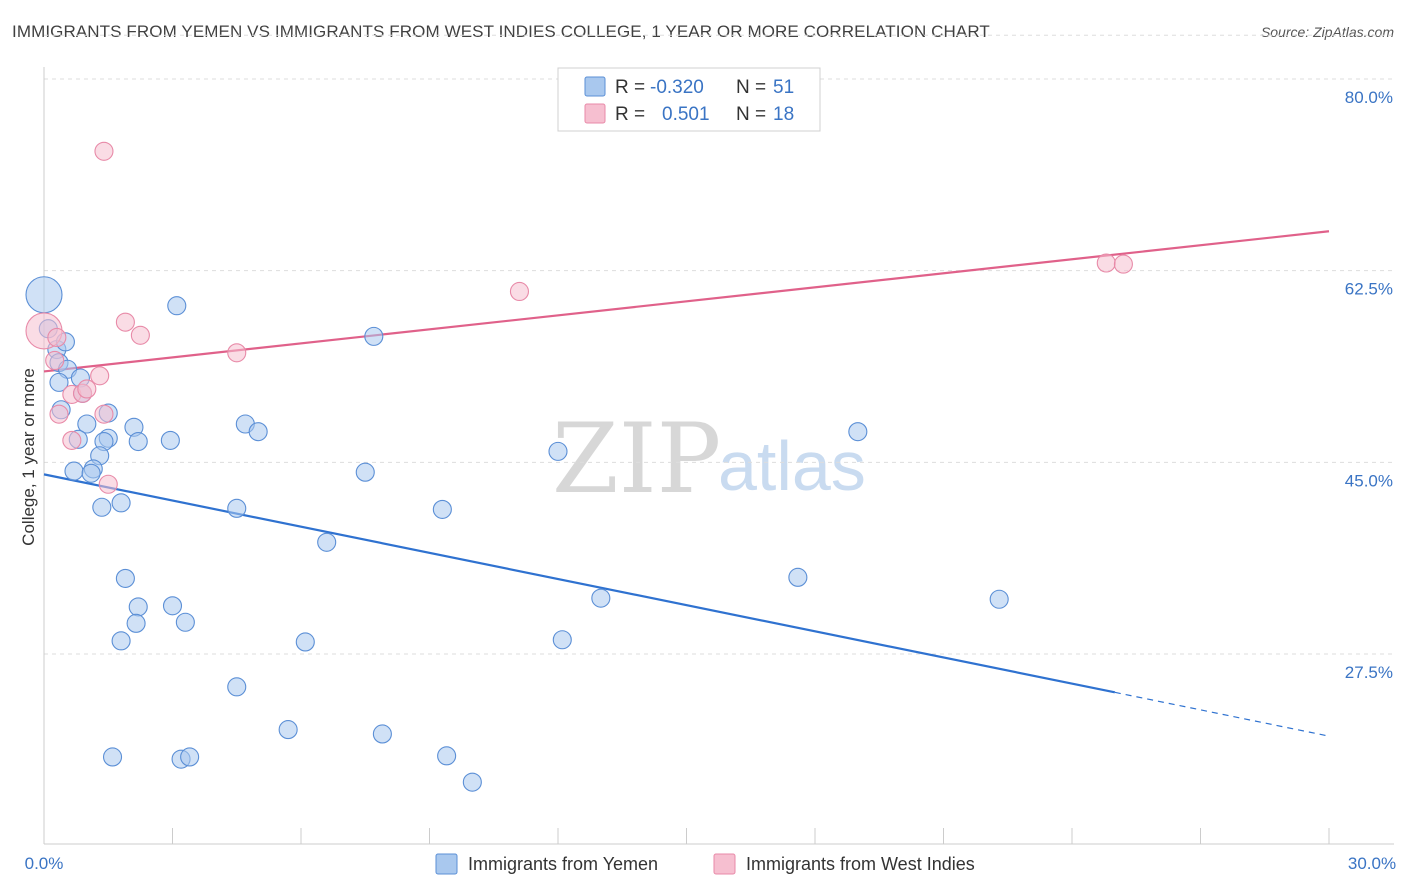  Describe the element at coordinates (1372, 863) in the screenshot. I see `x-tick-label-max: 30.0%` at that location.